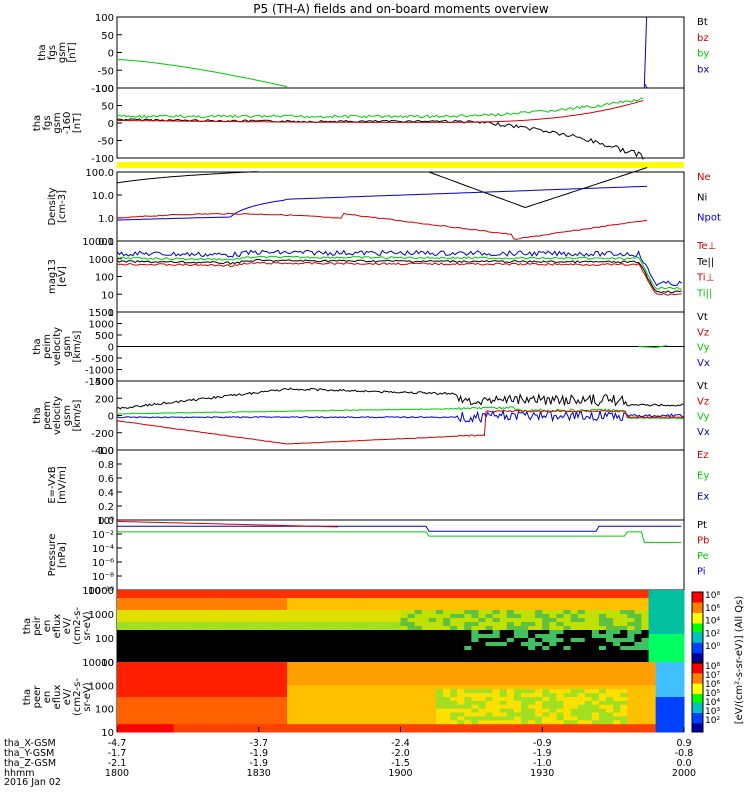 The height and width of the screenshot is (800, 750). I want to click on y-tick-label: 0.2, so click(106, 507).